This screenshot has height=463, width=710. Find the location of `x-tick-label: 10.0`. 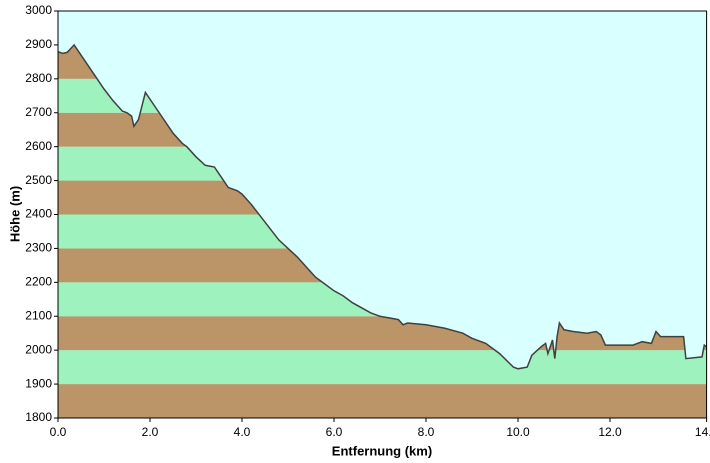

x-tick-label: 10.0 is located at coordinates (518, 432).